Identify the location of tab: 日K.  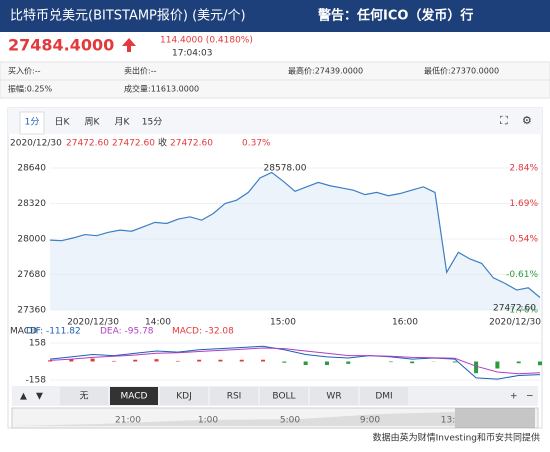
(63, 122).